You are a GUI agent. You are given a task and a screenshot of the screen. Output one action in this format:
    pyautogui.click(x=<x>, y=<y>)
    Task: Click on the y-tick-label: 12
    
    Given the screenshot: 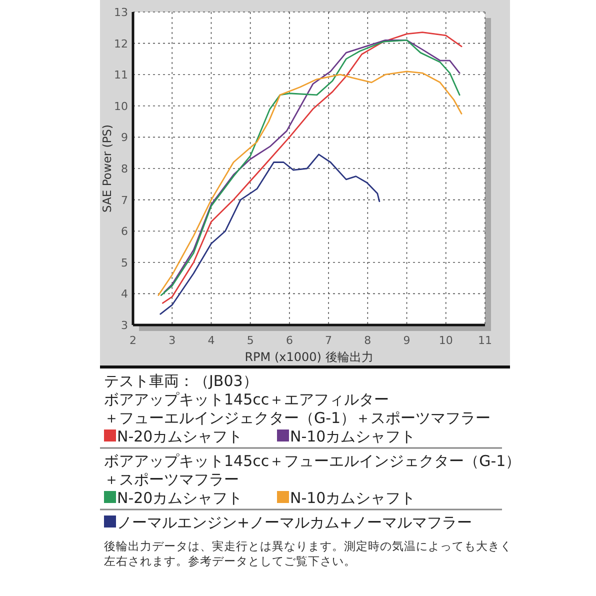 What is the action you would take?
    pyautogui.click(x=121, y=43)
    